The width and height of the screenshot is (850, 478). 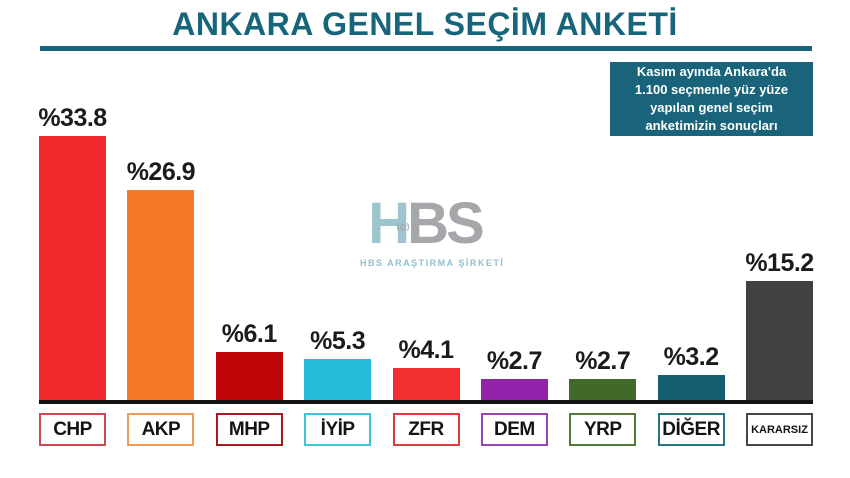 I want to click on bar-value-label: %5.3, so click(x=338, y=341).